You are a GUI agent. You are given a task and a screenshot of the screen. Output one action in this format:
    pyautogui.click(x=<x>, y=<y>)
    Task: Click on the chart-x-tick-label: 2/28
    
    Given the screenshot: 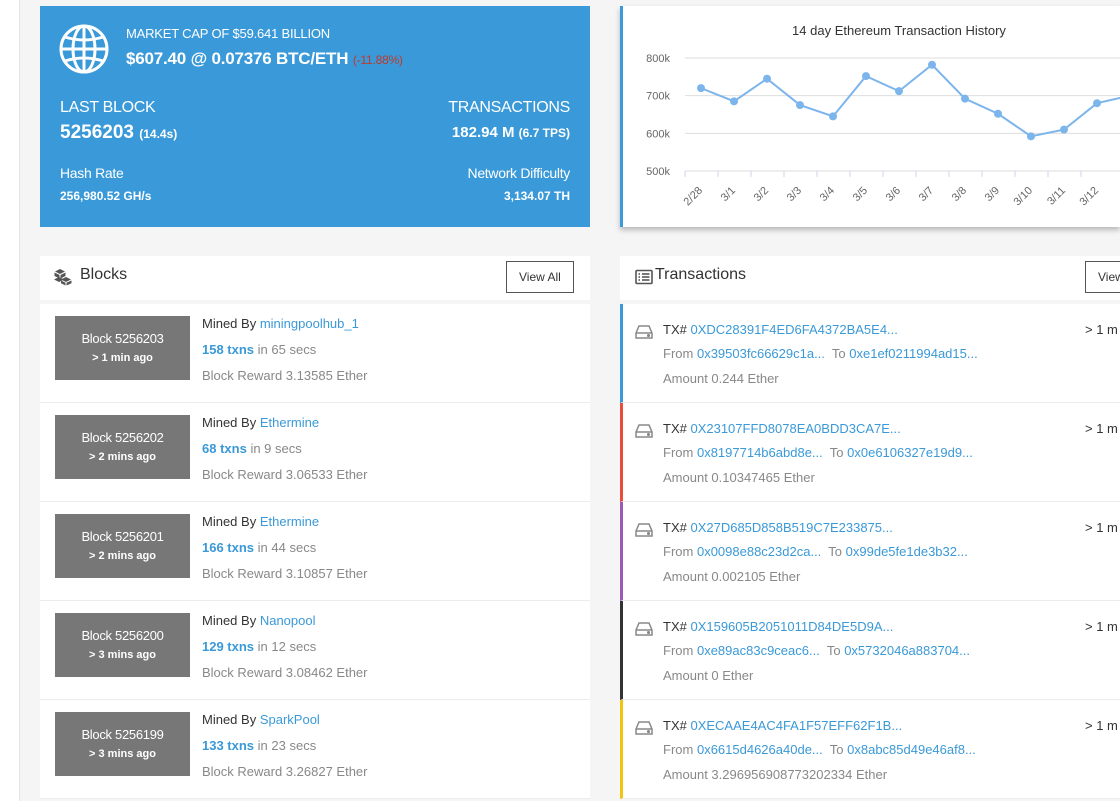 What is the action you would take?
    pyautogui.click(x=693, y=197)
    